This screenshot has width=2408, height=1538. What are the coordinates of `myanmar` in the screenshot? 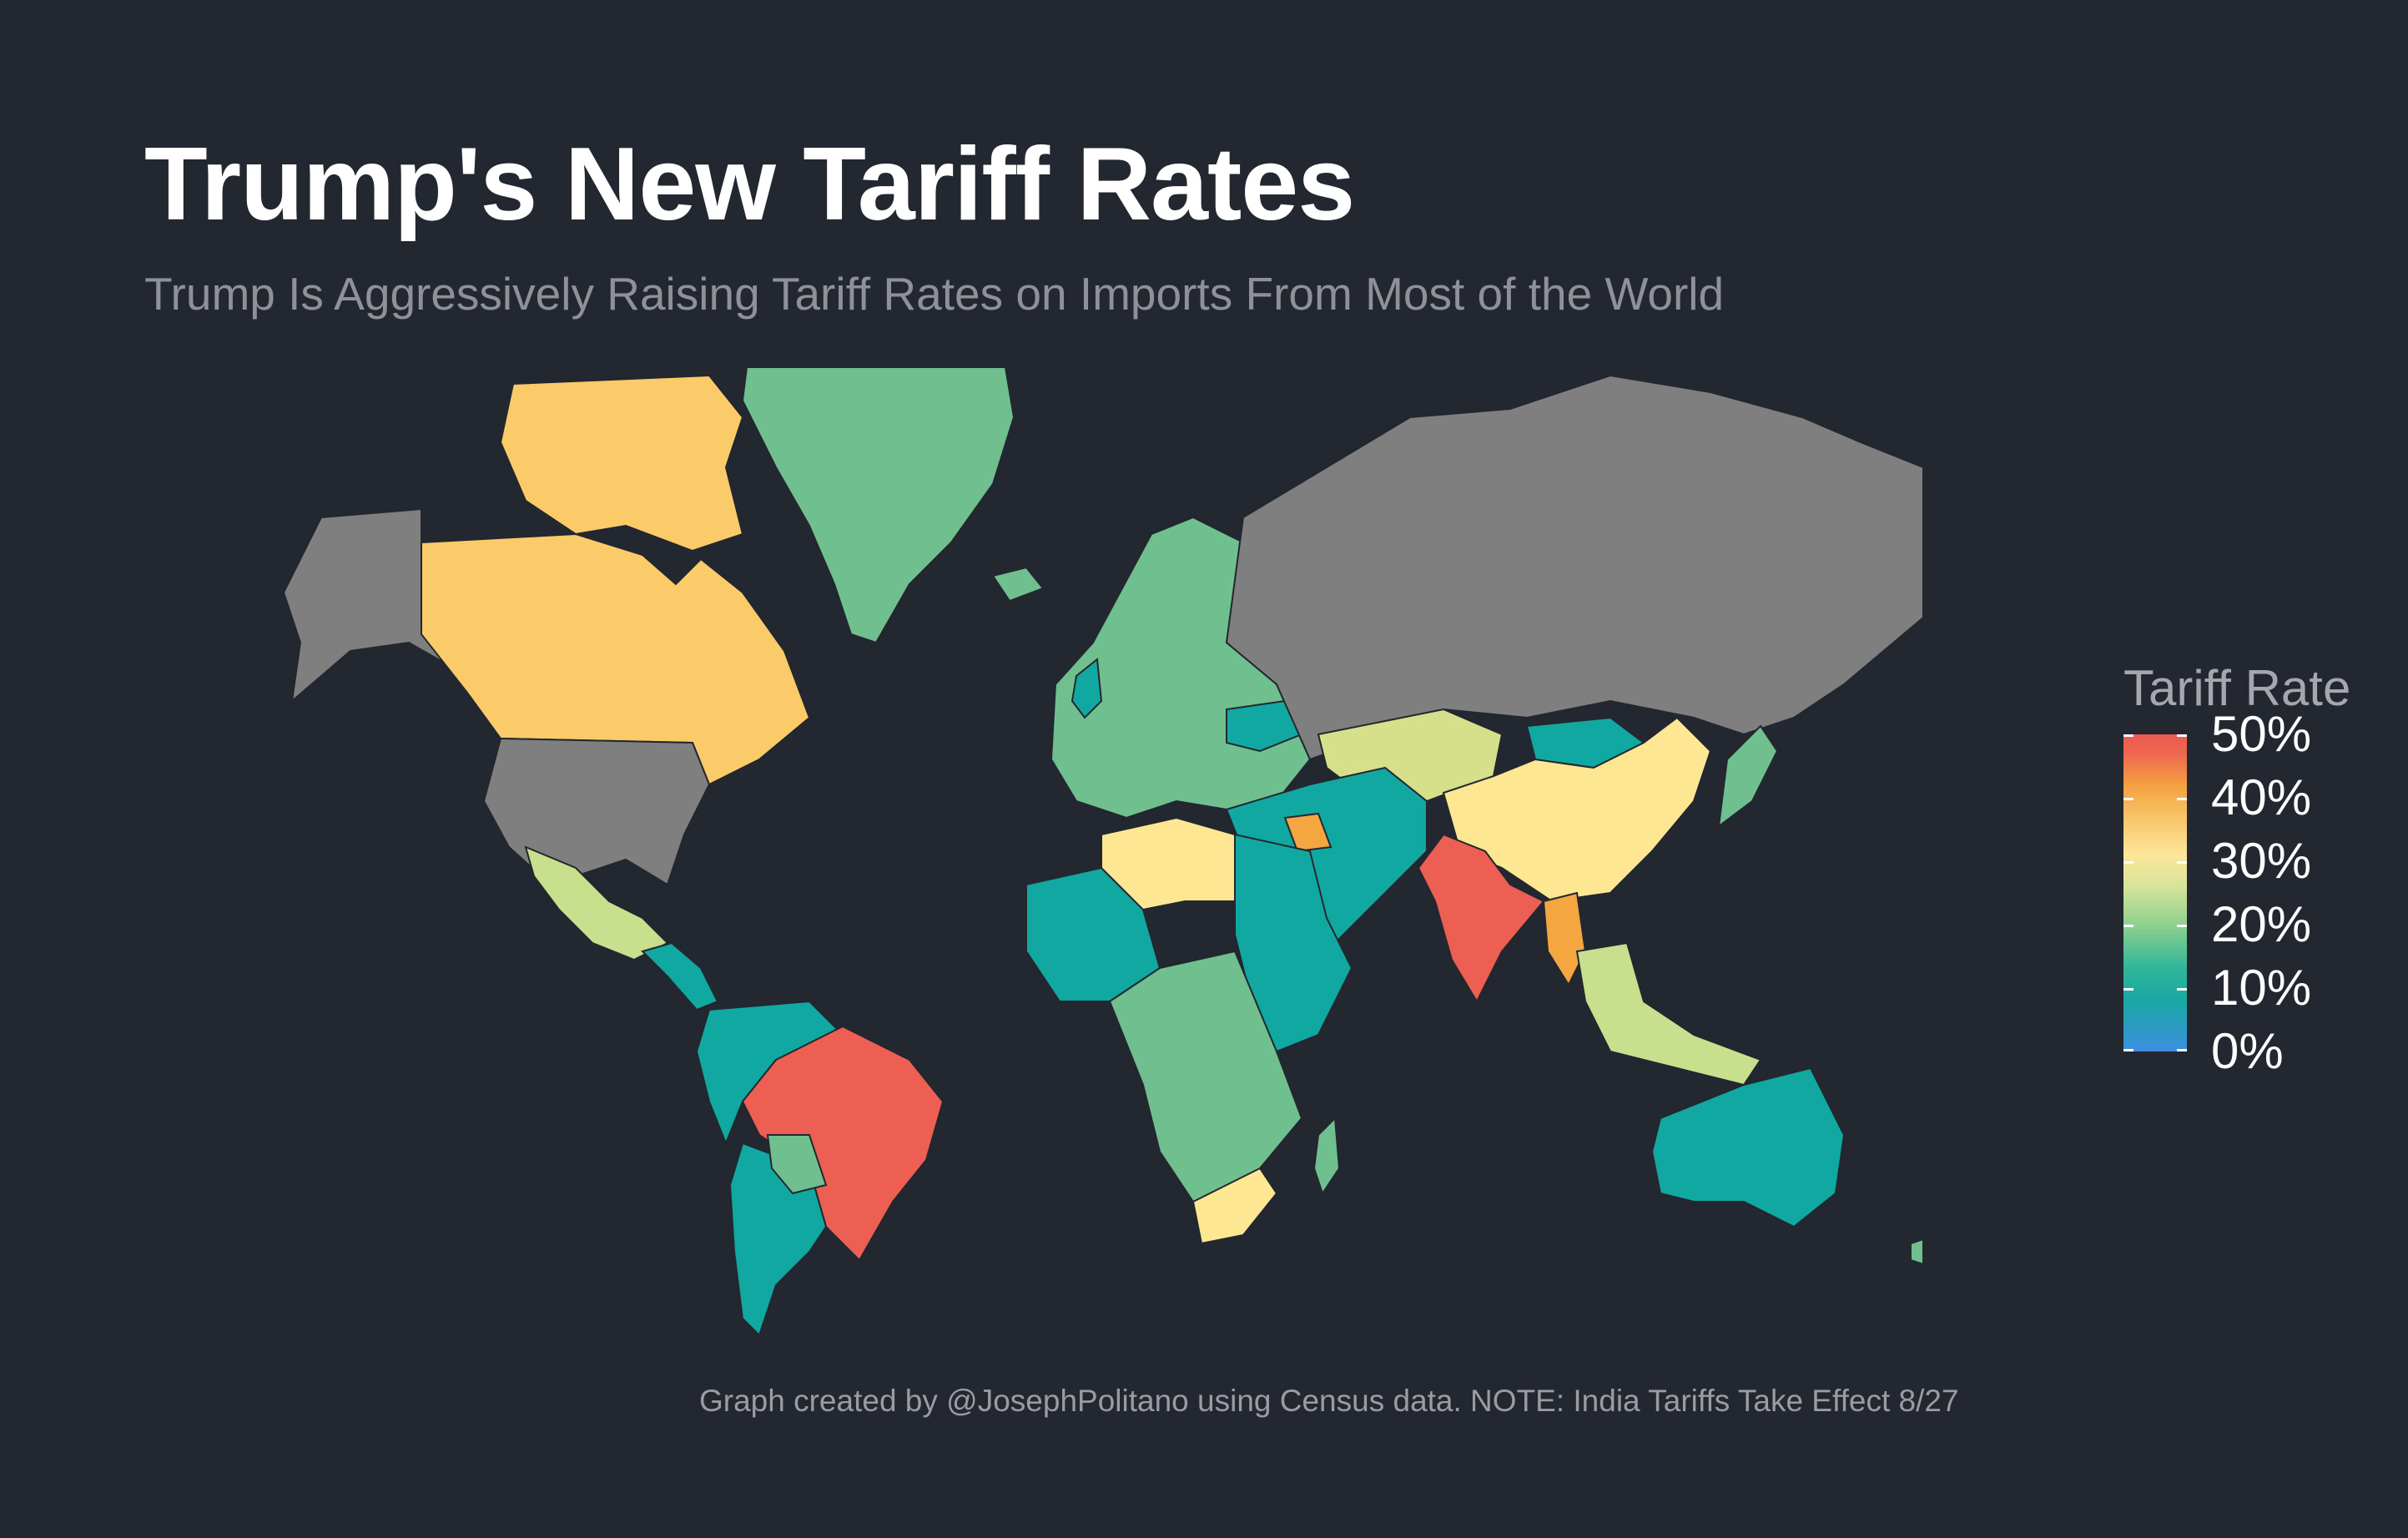 It's located at (1564, 939).